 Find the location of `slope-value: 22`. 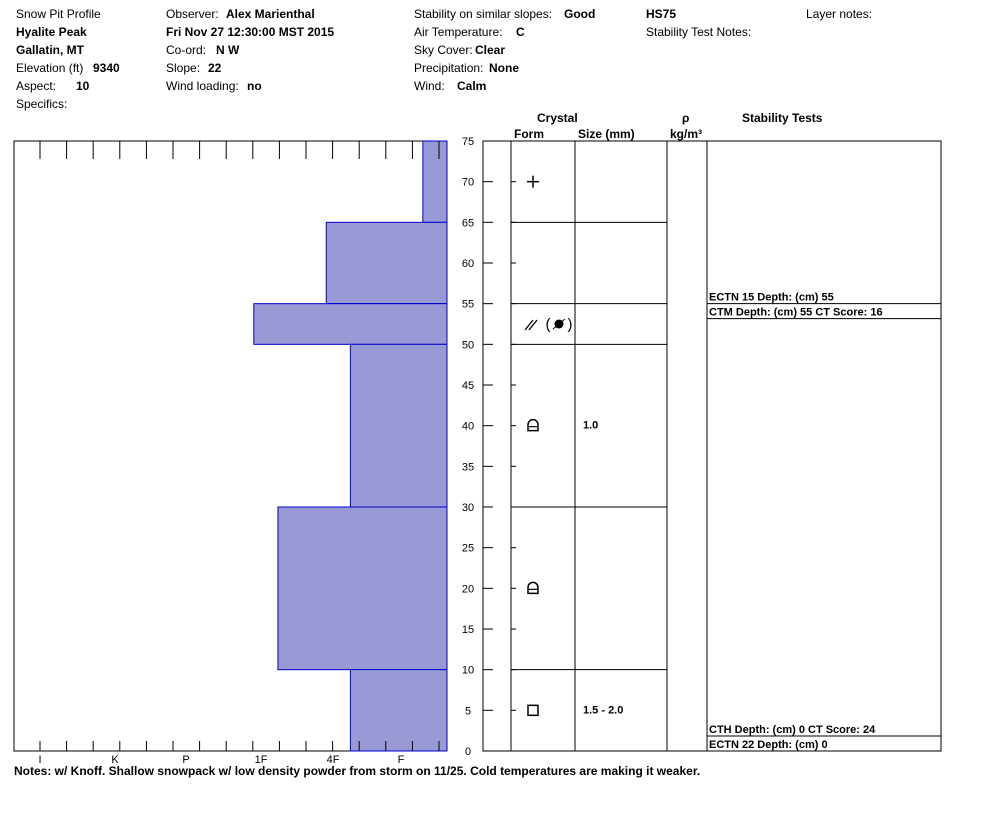

slope-value: 22 is located at coordinates (215, 68).